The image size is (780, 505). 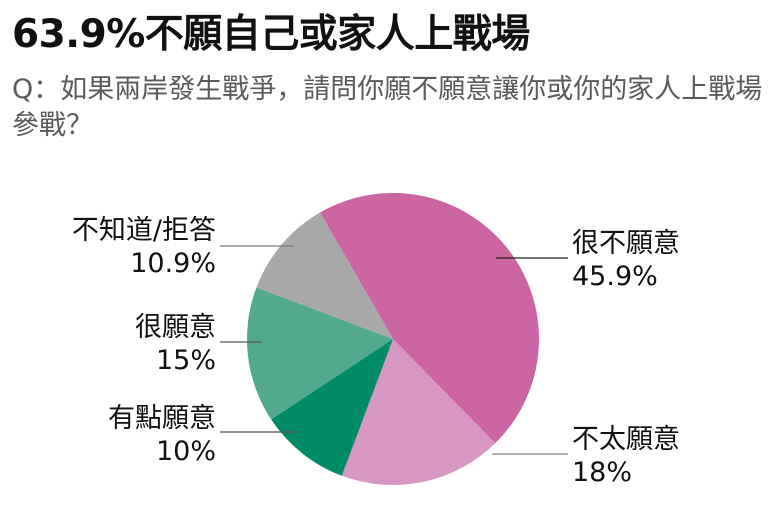 I want to click on chart-question: Q：如果兩岸發生戰爭，請問你願不願意讓你或你的家人上戰場參戰？, so click(x=387, y=107).